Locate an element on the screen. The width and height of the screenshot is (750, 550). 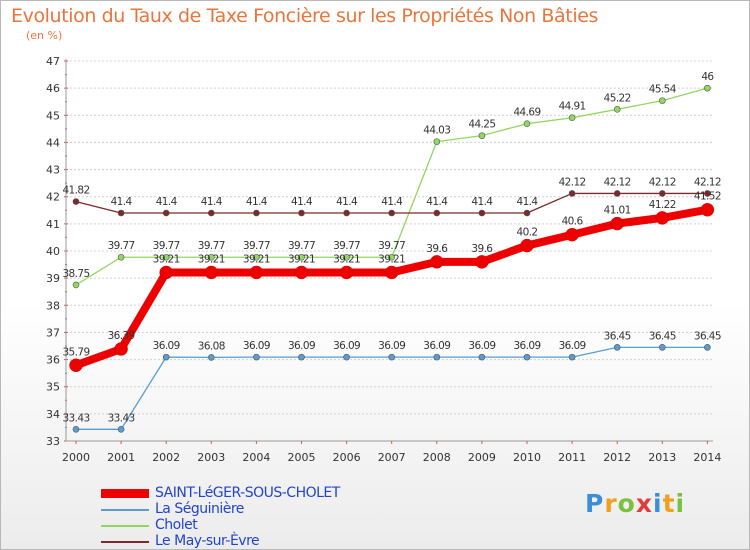
y-tick-label: 36 is located at coordinates (53, 360).